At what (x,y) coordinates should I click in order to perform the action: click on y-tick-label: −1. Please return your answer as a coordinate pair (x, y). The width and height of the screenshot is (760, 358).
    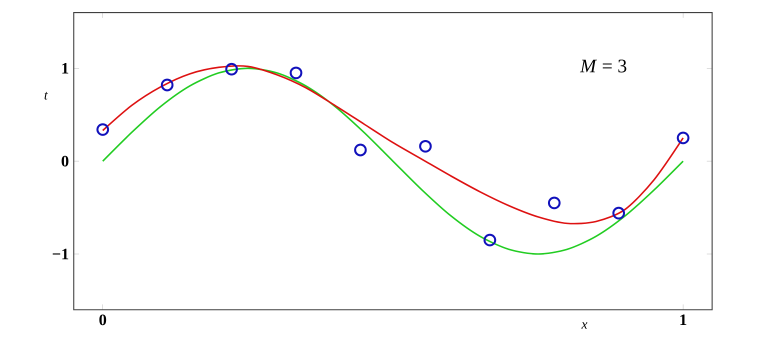
    Looking at the image, I should click on (60, 254).